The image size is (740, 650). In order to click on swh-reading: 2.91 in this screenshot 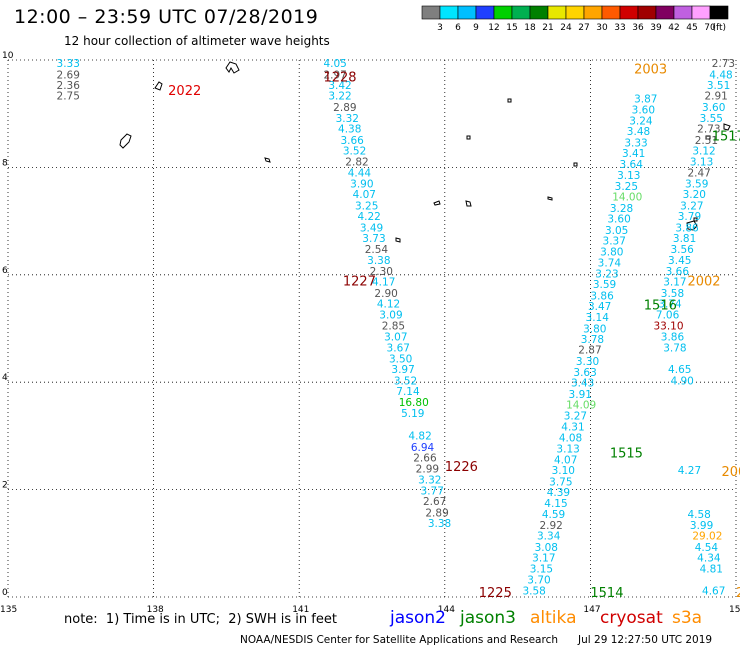, I will do `click(715, 97)`.